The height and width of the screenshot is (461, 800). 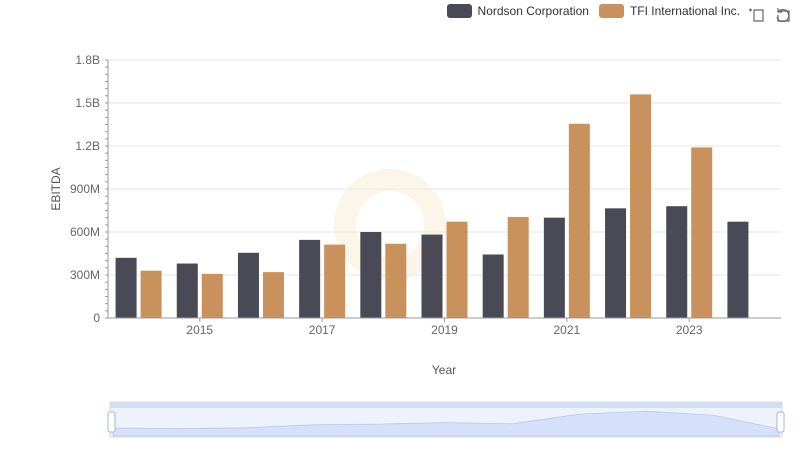 I want to click on y-tick-label: 300M, so click(x=85, y=275).